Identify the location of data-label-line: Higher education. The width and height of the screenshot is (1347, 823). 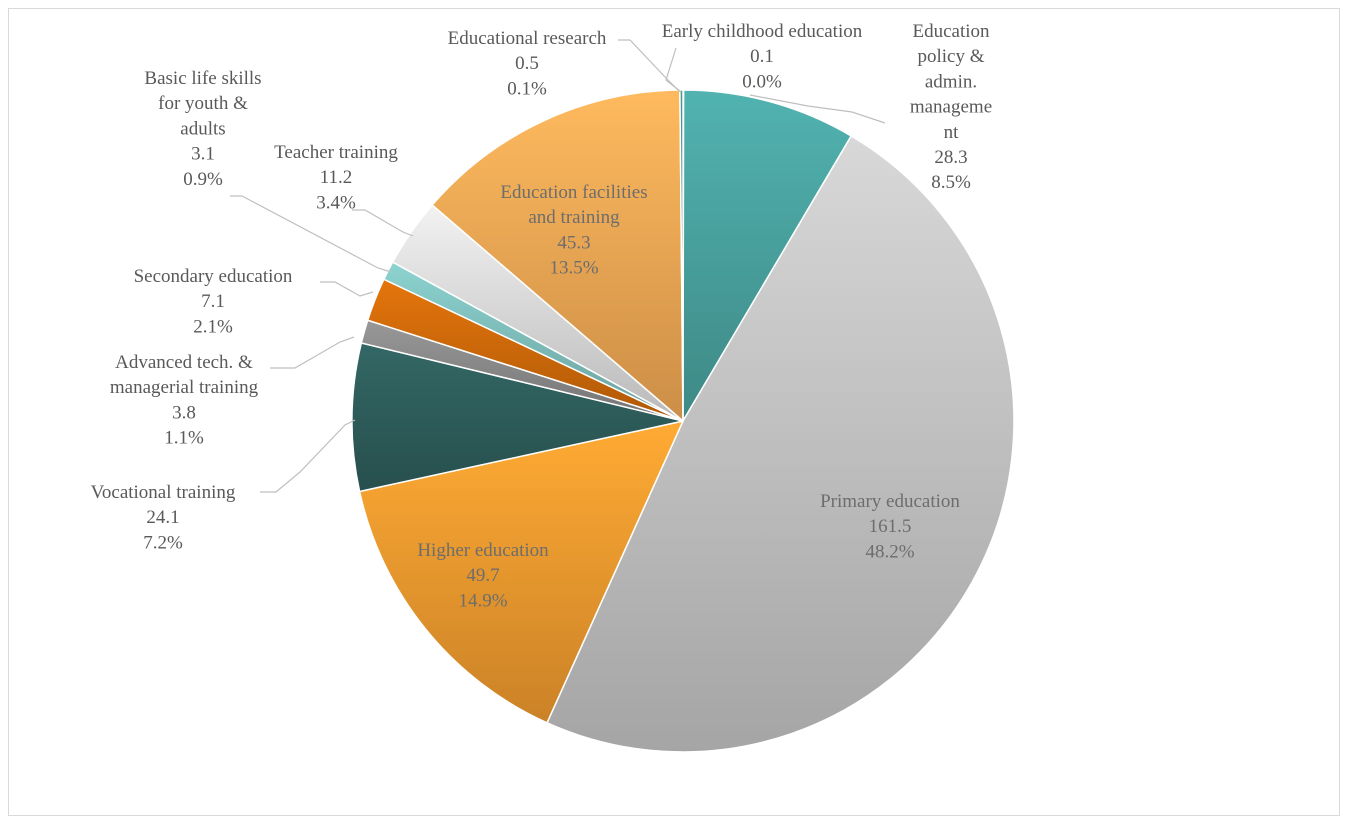
(483, 550).